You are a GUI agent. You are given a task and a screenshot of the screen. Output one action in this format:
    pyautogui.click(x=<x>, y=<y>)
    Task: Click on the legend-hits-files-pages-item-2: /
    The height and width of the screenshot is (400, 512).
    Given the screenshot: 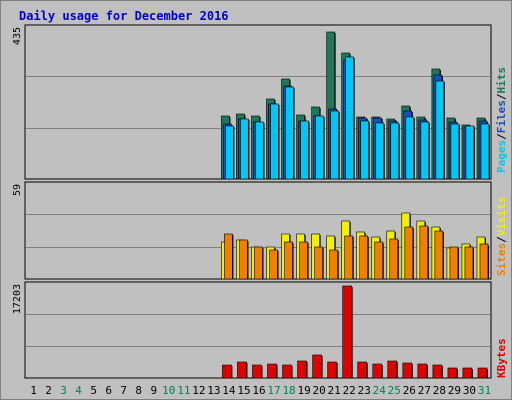 What is the action you would take?
    pyautogui.click(x=501, y=136)
    